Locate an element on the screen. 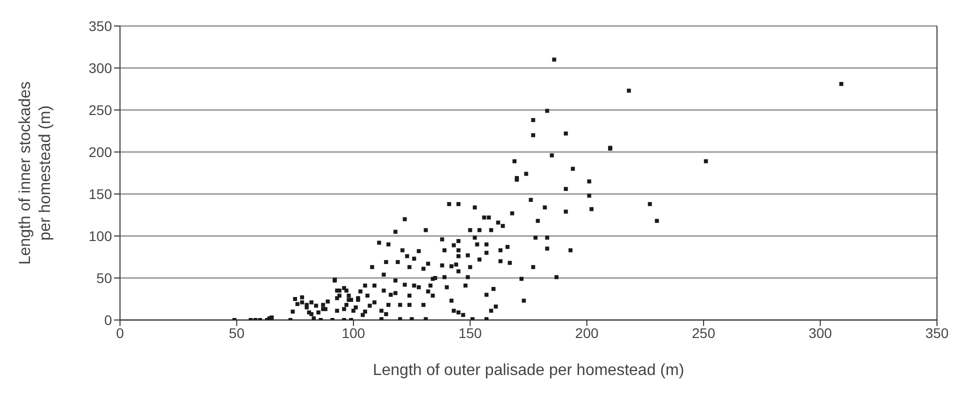  x-tick-label: 0 is located at coordinates (120, 332).